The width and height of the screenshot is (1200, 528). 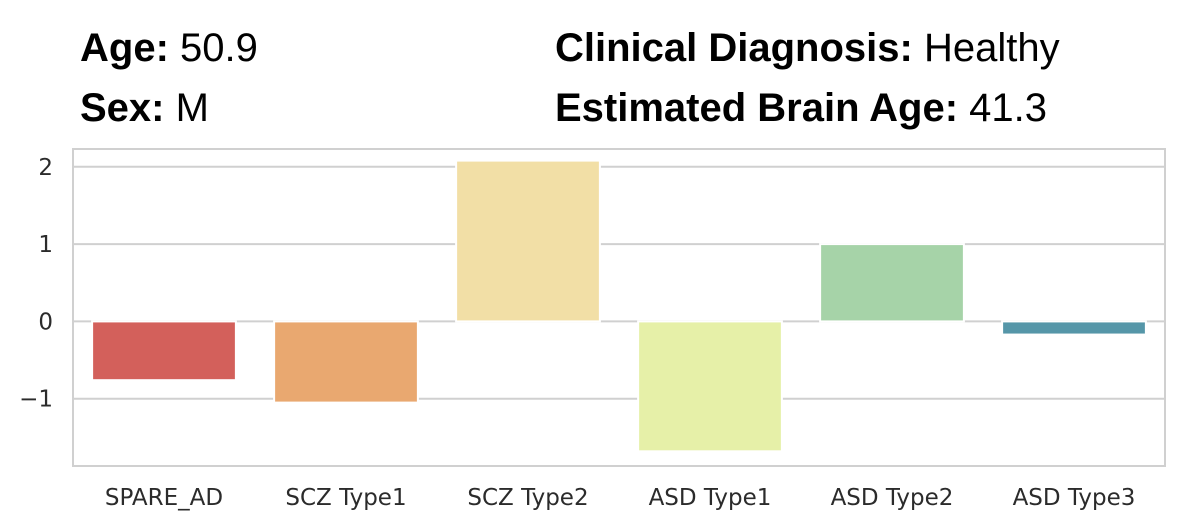 What do you see at coordinates (1074, 498) in the screenshot?
I see `x-tick-label: ASD Type3` at bounding box center [1074, 498].